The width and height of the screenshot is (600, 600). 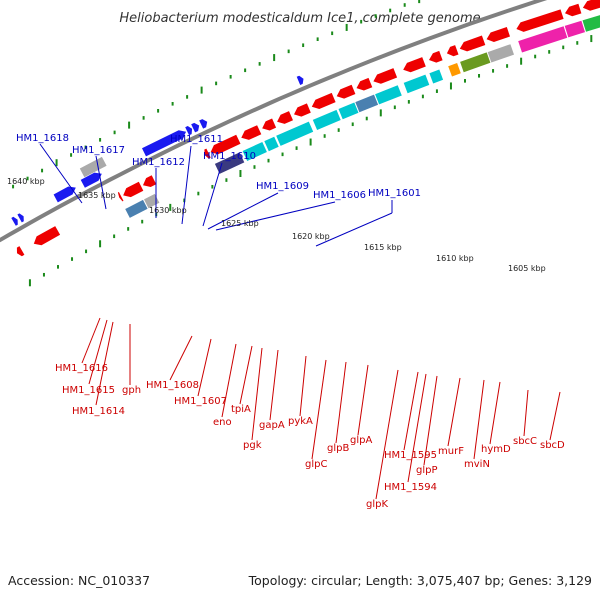 I want to click on gene-label: HM1_1607, so click(x=200, y=401).